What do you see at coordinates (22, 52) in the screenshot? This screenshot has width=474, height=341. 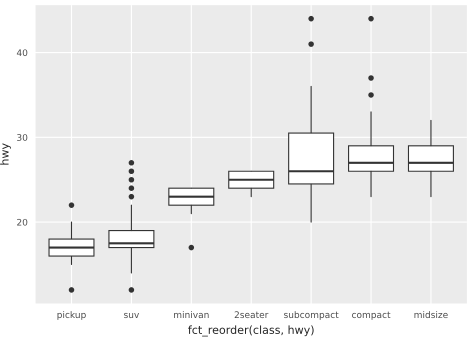 I see `y-tick-label: 40` at bounding box center [22, 52].